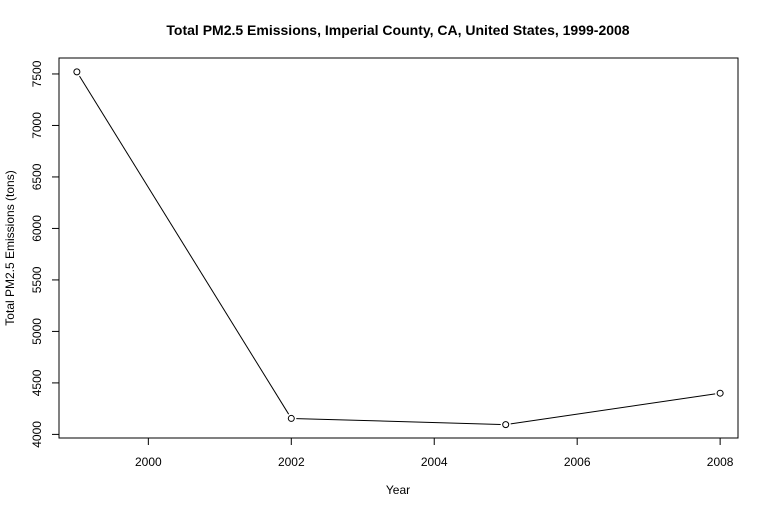 Image resolution: width=768 pixels, height=512 pixels. I want to click on y-tick-label: 4500, so click(37, 382).